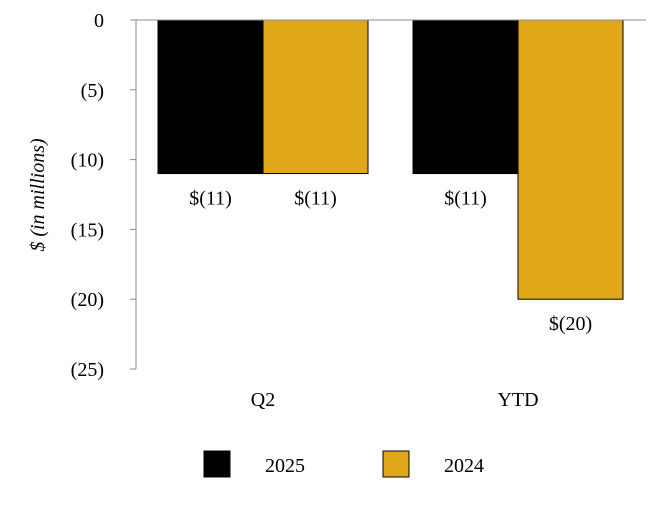  Describe the element at coordinates (92, 91) in the screenshot. I see `y-tick-label: (5)` at that location.